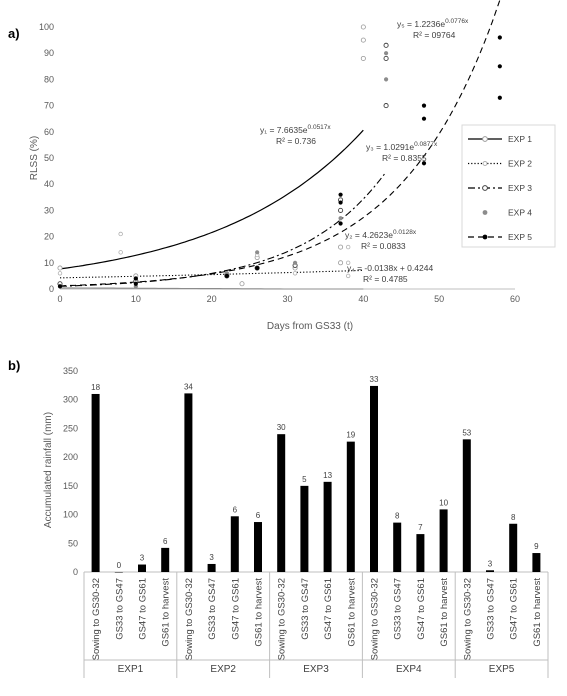  What do you see at coordinates (402, 146) in the screenshot?
I see `trendline-equation: y₃ = 1.0291e0.0877x` at bounding box center [402, 146].